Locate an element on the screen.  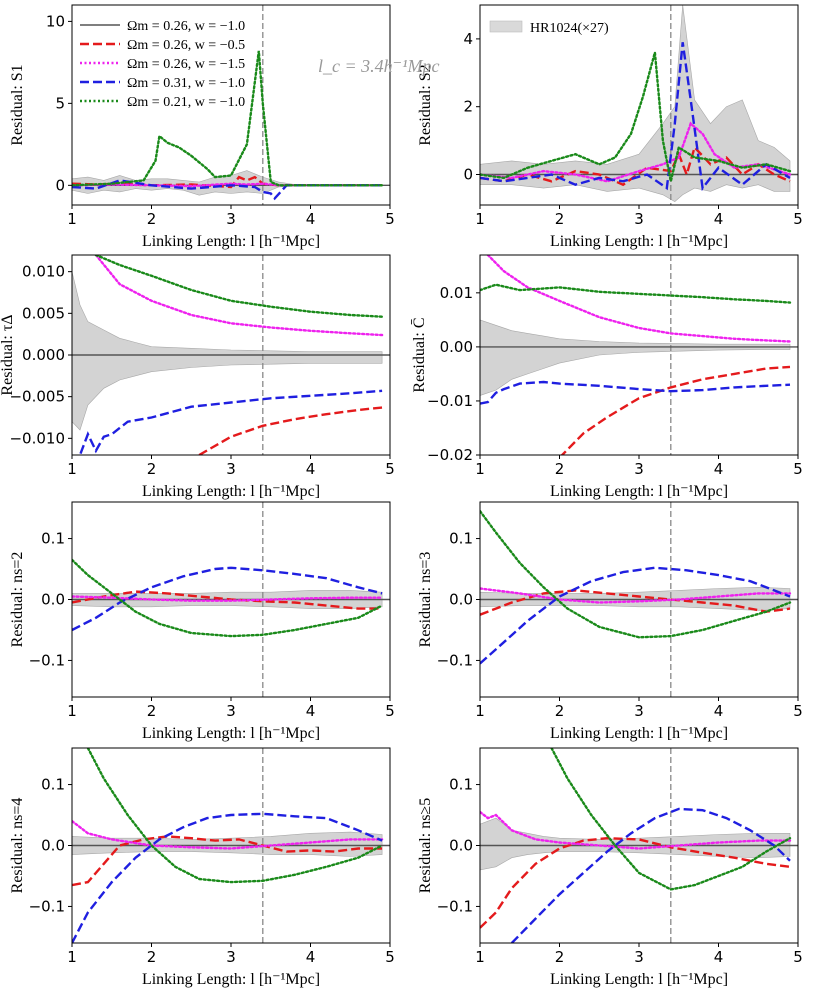
legend-right: HR1024(×27) is located at coordinates (549, 28).